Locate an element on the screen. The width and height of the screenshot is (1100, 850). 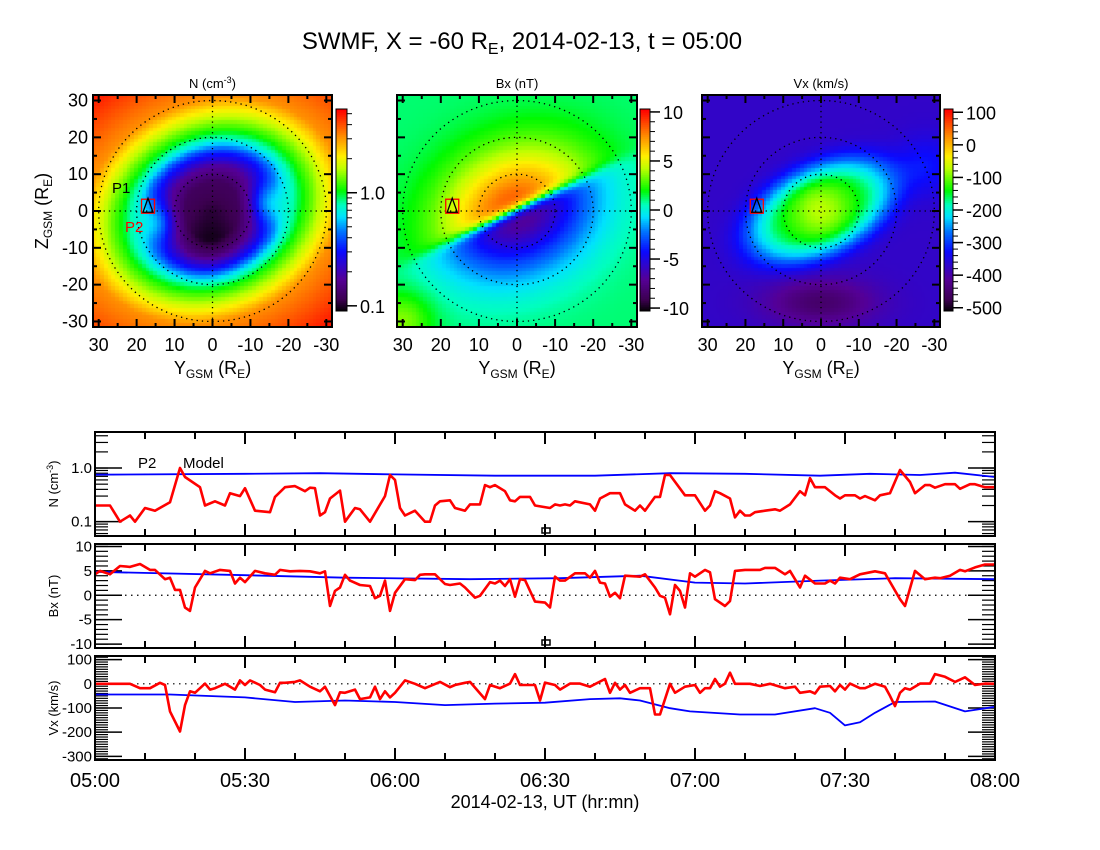
colorbar-tick-label: 0.1 is located at coordinates (372, 307).